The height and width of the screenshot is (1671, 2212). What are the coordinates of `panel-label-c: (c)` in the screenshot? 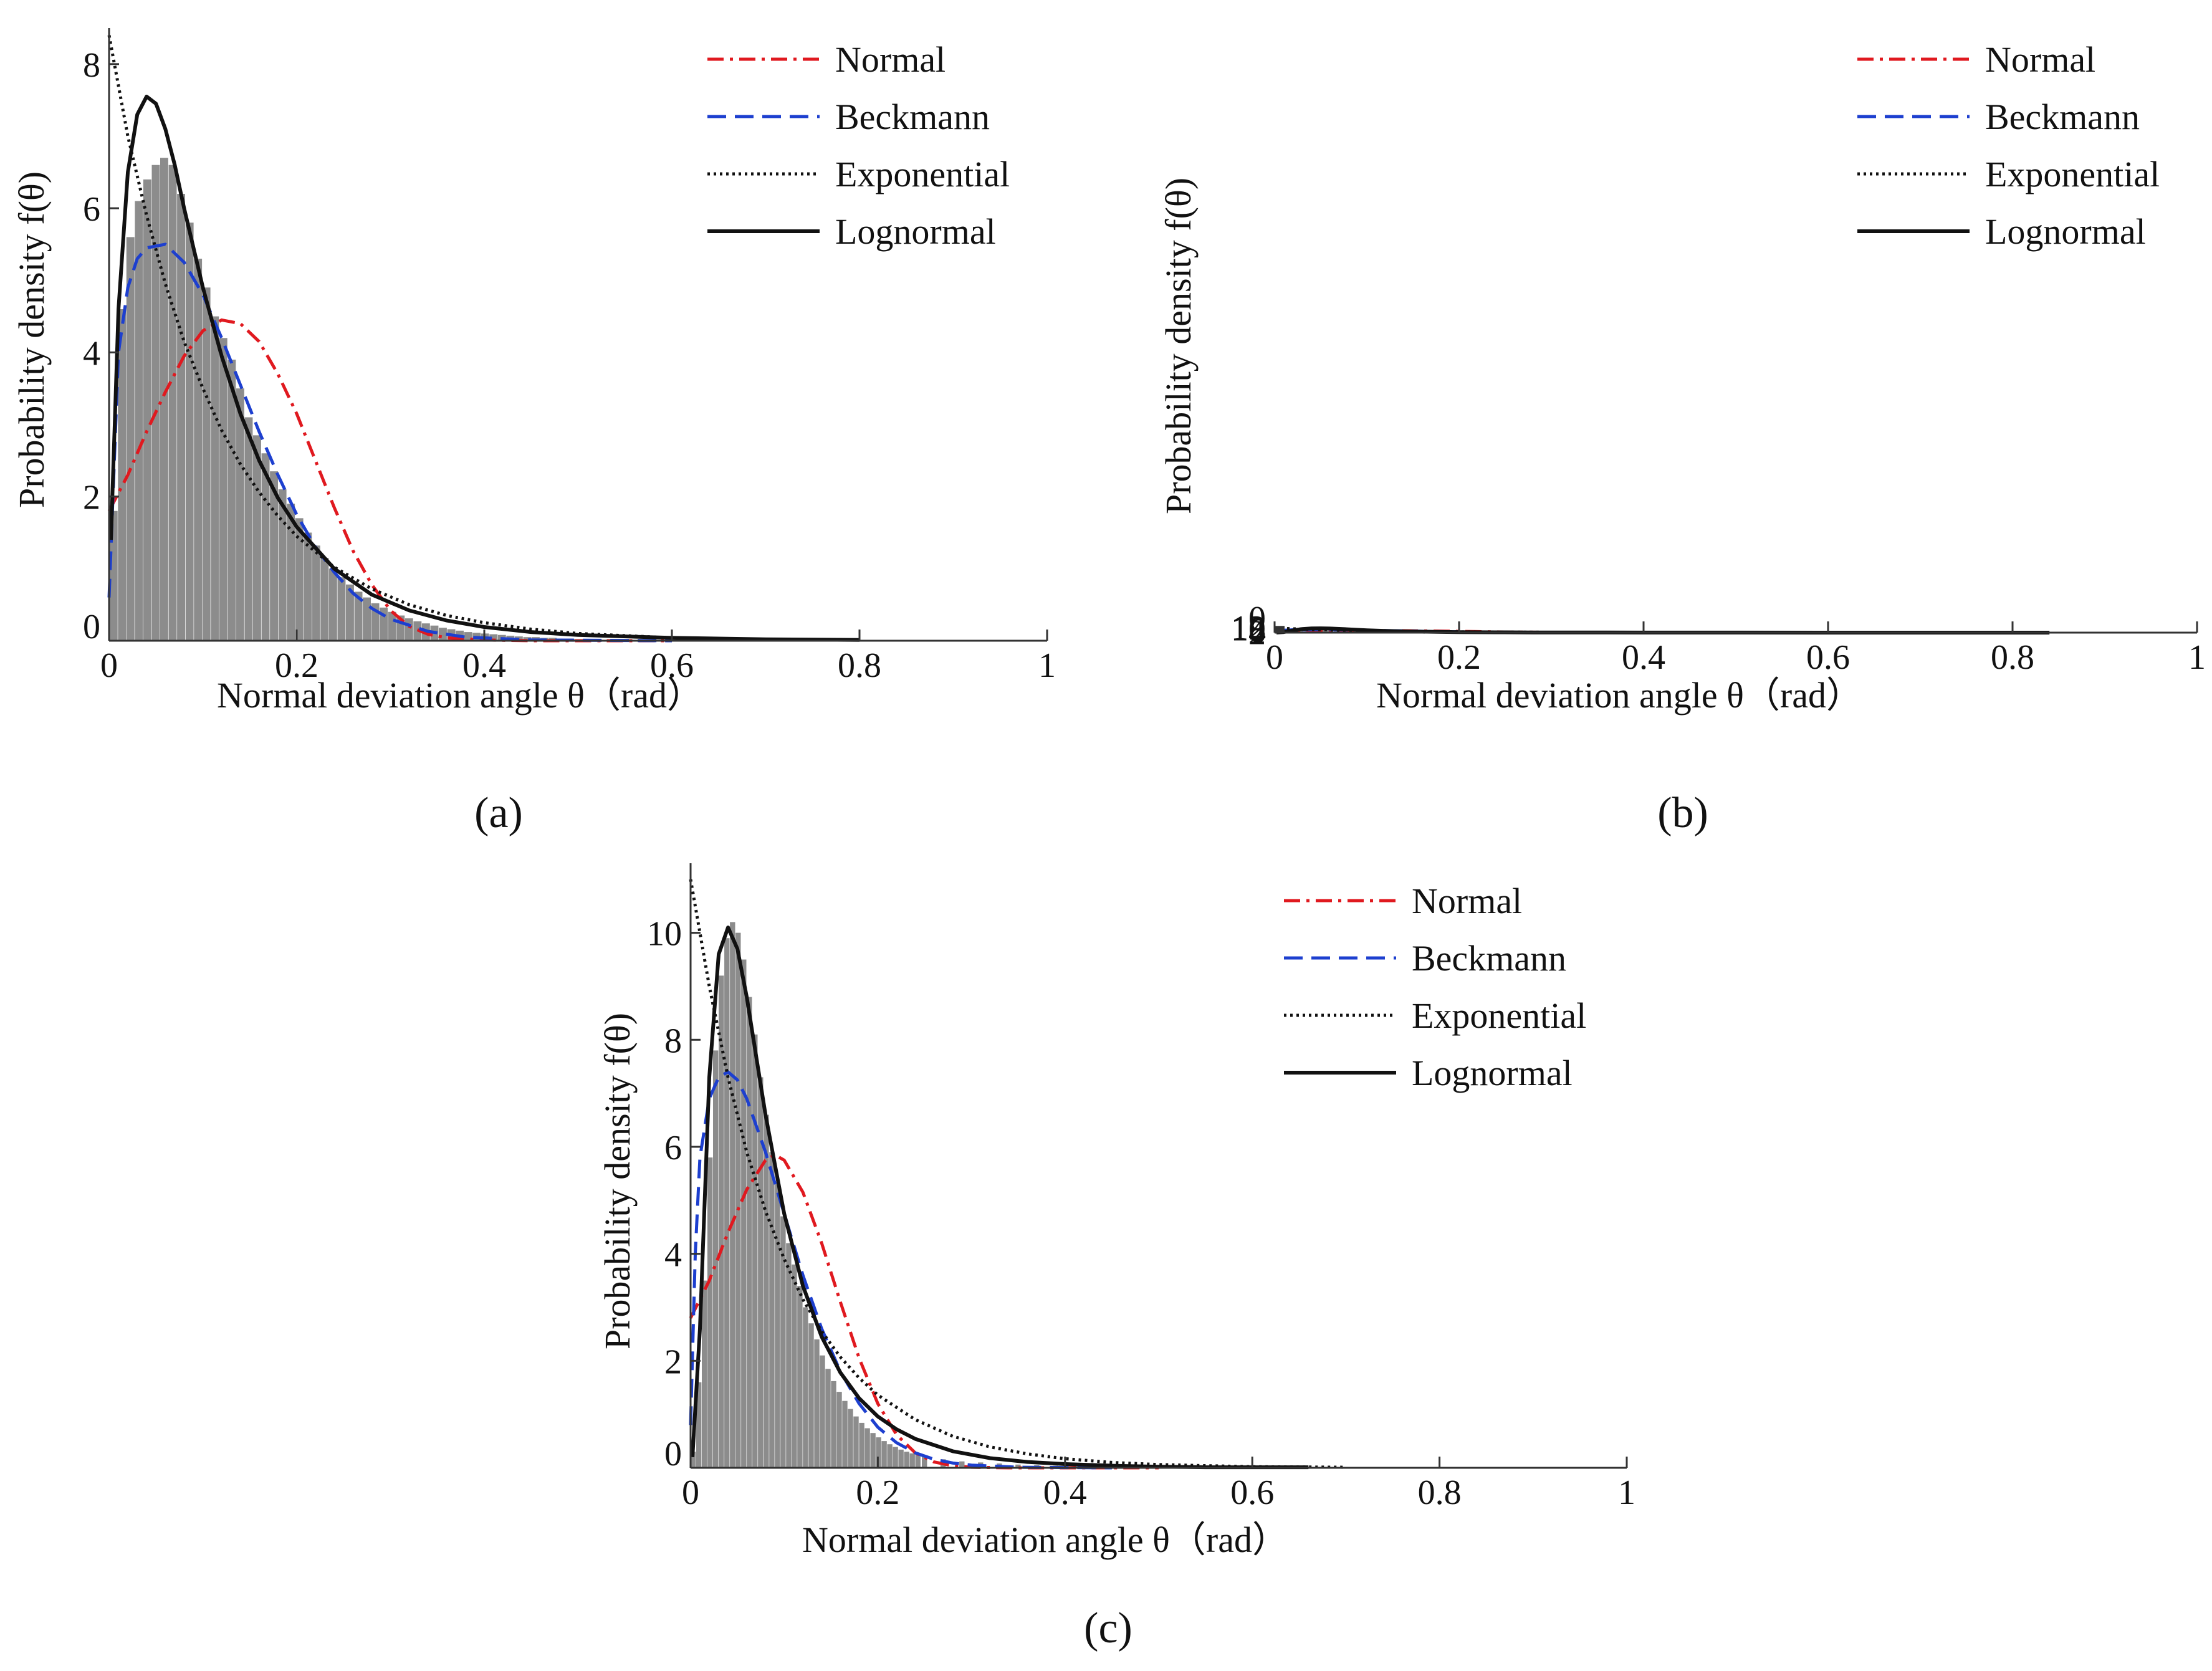 It's located at (1108, 1628).